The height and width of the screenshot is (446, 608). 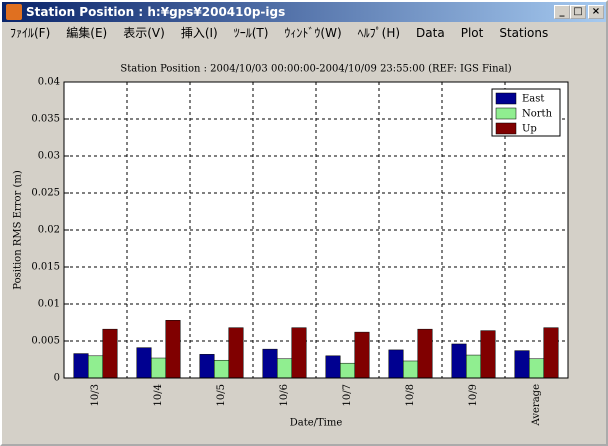 I want to click on menu-item: ﾂｰﾙ(T), so click(x=251, y=33).